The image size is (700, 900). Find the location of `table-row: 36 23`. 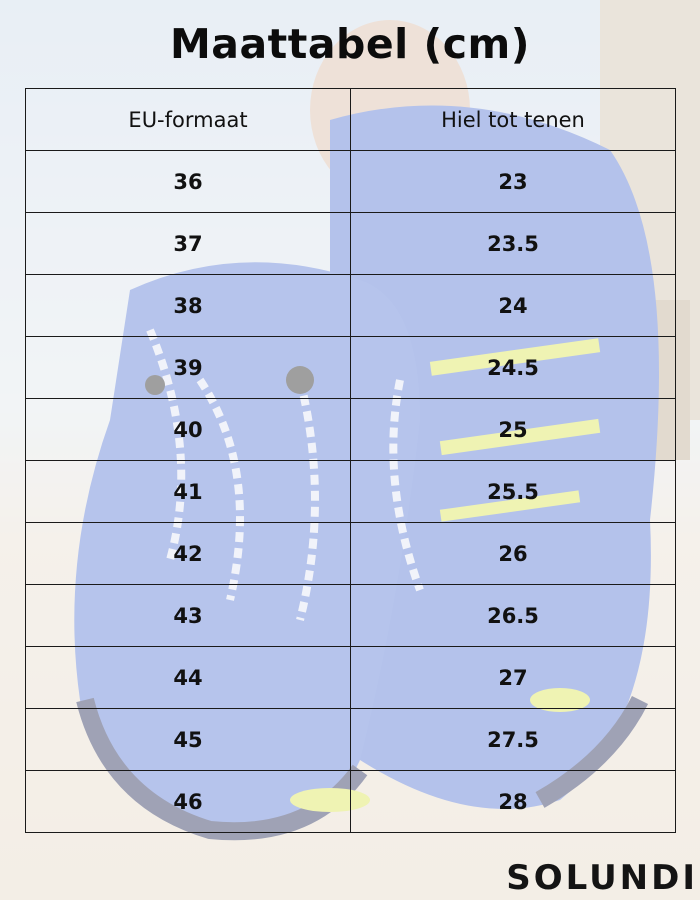

table-row: 36 23 is located at coordinates (350, 181).